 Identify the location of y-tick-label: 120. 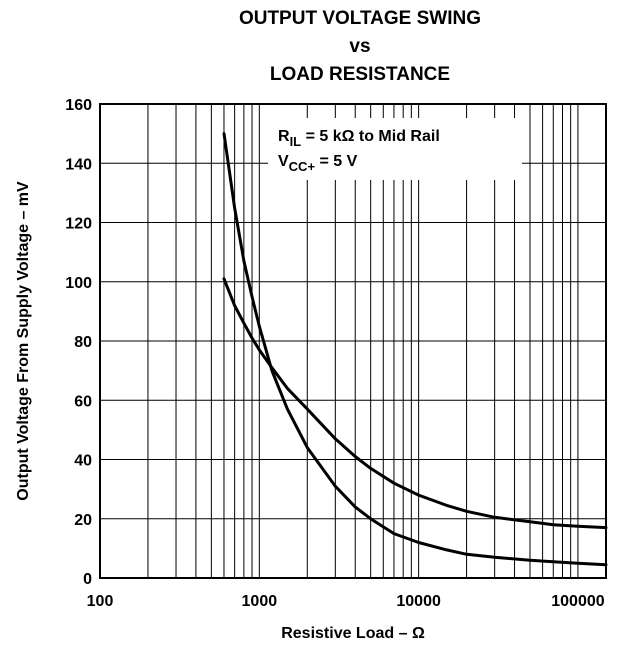
(78, 224).